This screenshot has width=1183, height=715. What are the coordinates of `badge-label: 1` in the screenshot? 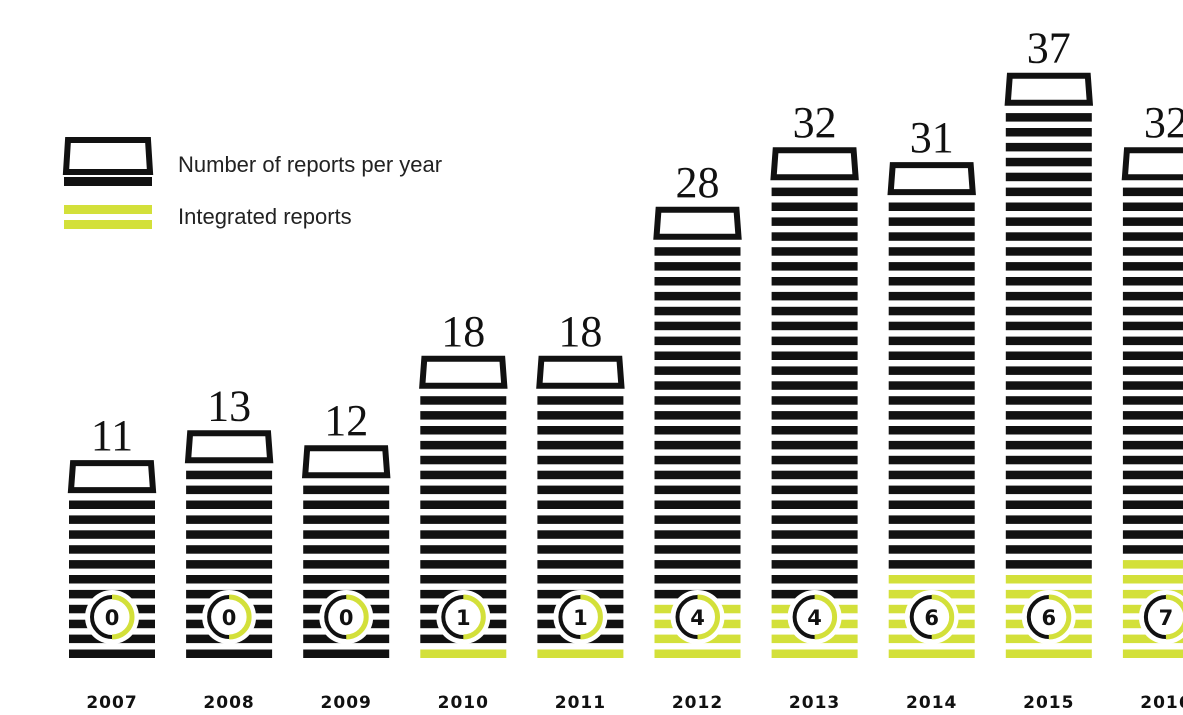 It's located at (580, 618).